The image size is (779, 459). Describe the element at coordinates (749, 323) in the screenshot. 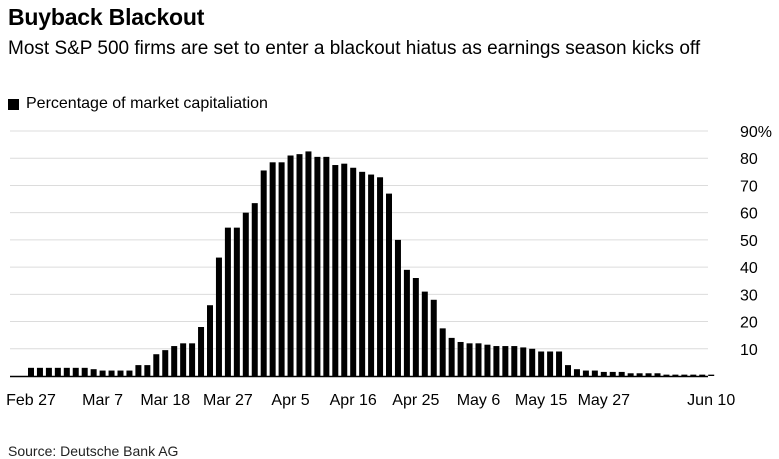

I see `y-tick-label: 20` at that location.